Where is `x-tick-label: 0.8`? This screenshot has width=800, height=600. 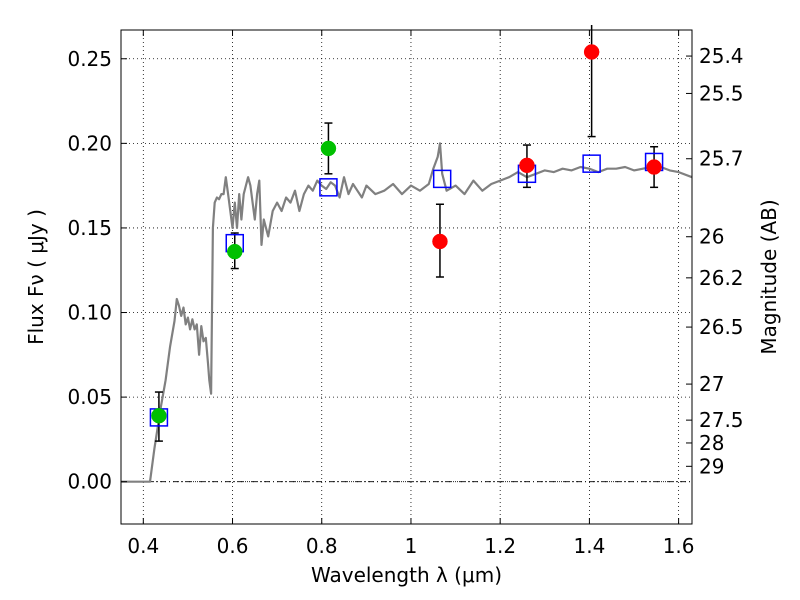 x-tick-label: 0.8 is located at coordinates (322, 546).